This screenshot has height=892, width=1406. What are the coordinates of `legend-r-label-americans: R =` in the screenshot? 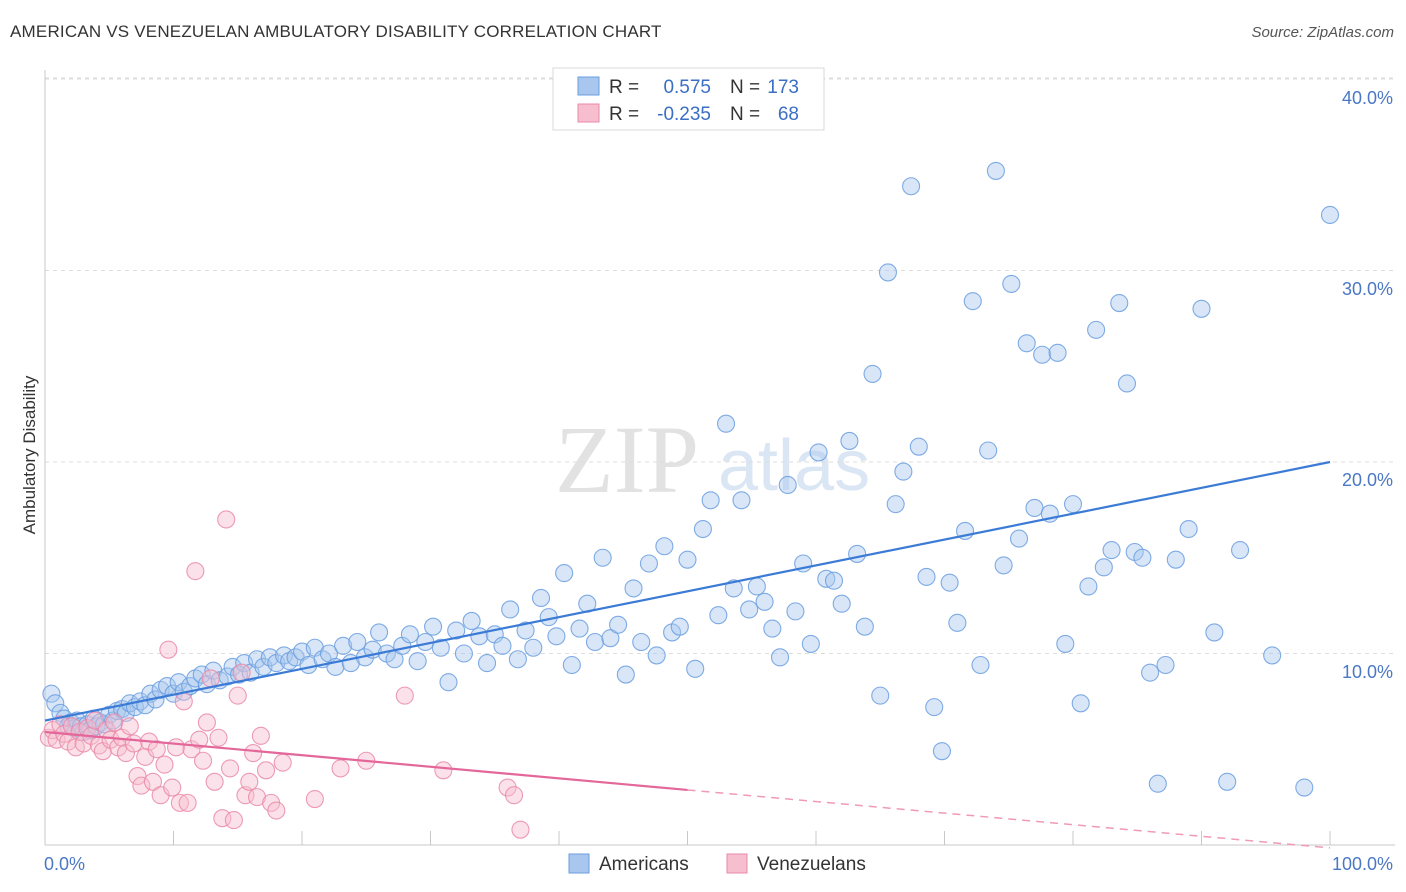 It's located at (624, 87).